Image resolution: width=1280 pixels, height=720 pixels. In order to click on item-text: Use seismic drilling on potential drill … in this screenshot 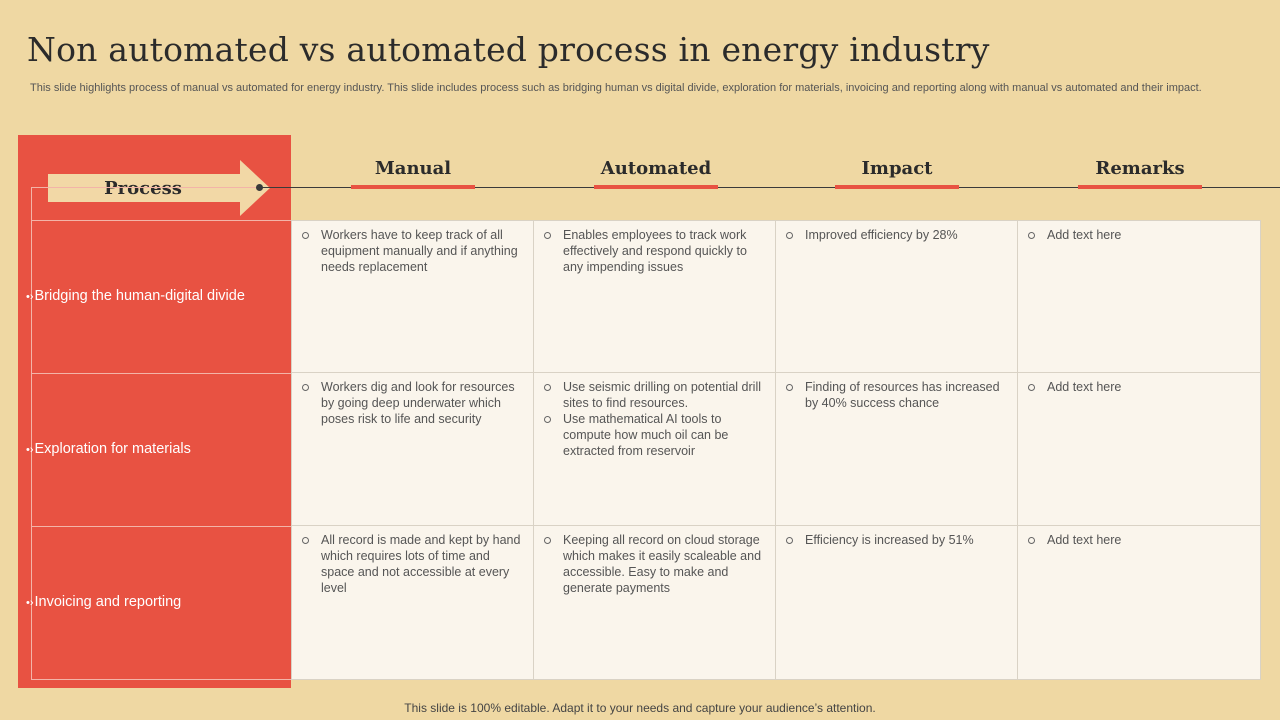, I will do `click(662, 395)`.